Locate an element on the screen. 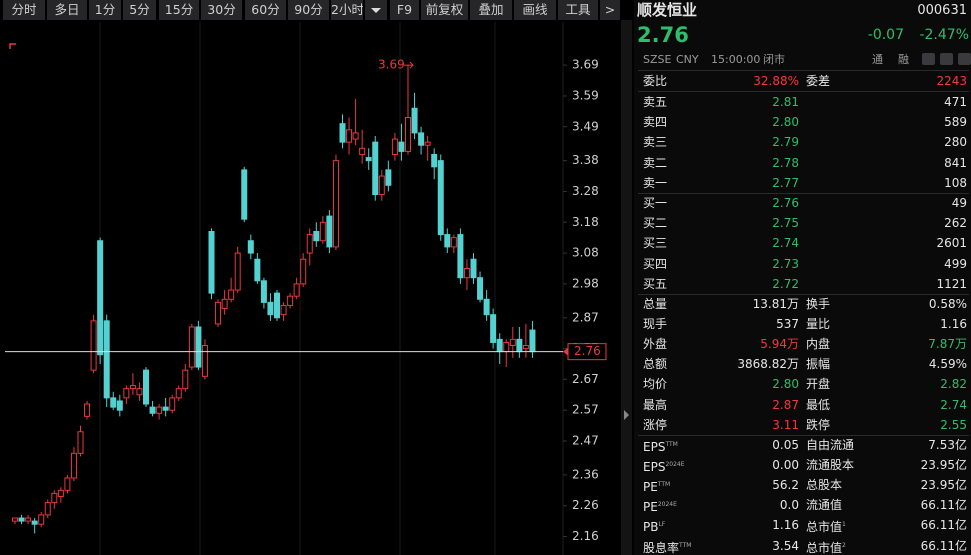 The width and height of the screenshot is (971, 555). price-change: -0.07 is located at coordinates (885, 35).